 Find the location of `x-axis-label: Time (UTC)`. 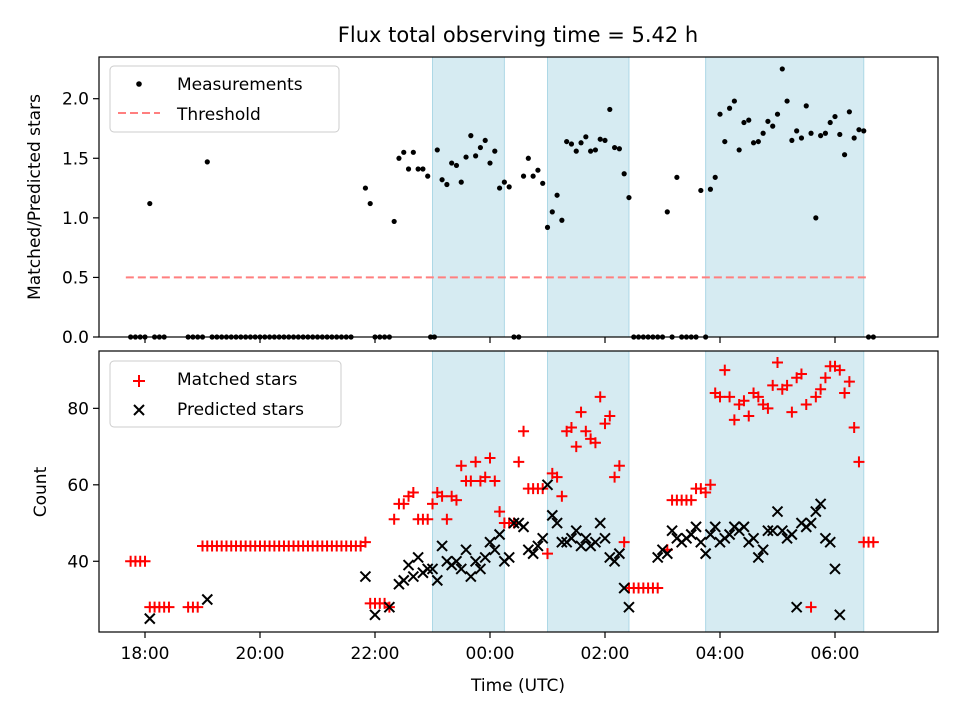

x-axis-label: Time (UTC) is located at coordinates (517, 686).